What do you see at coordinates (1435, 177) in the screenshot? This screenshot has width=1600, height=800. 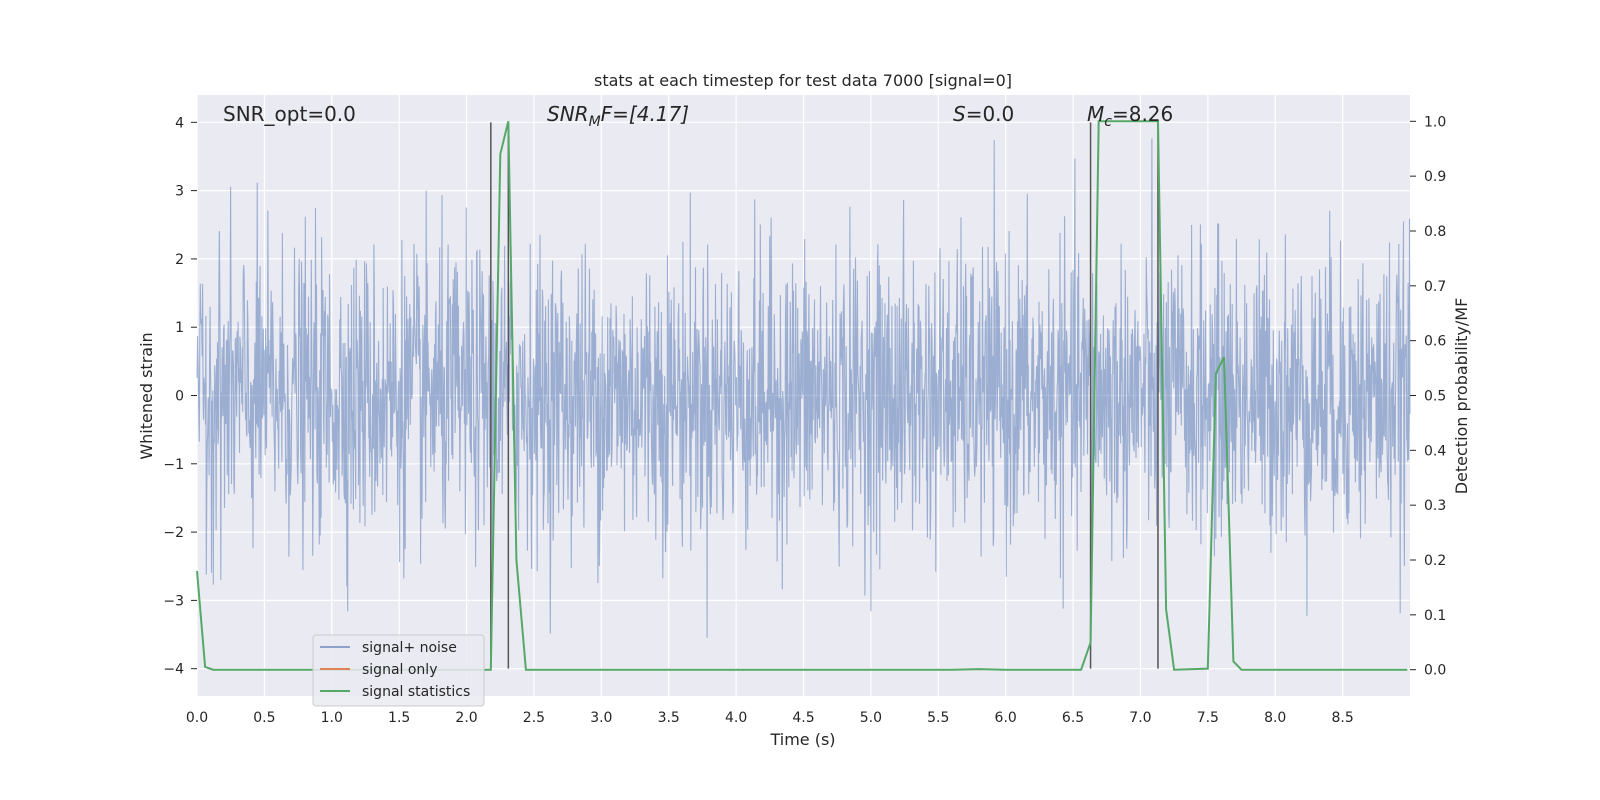 I see `y2-tick-label: 0.9` at bounding box center [1435, 177].